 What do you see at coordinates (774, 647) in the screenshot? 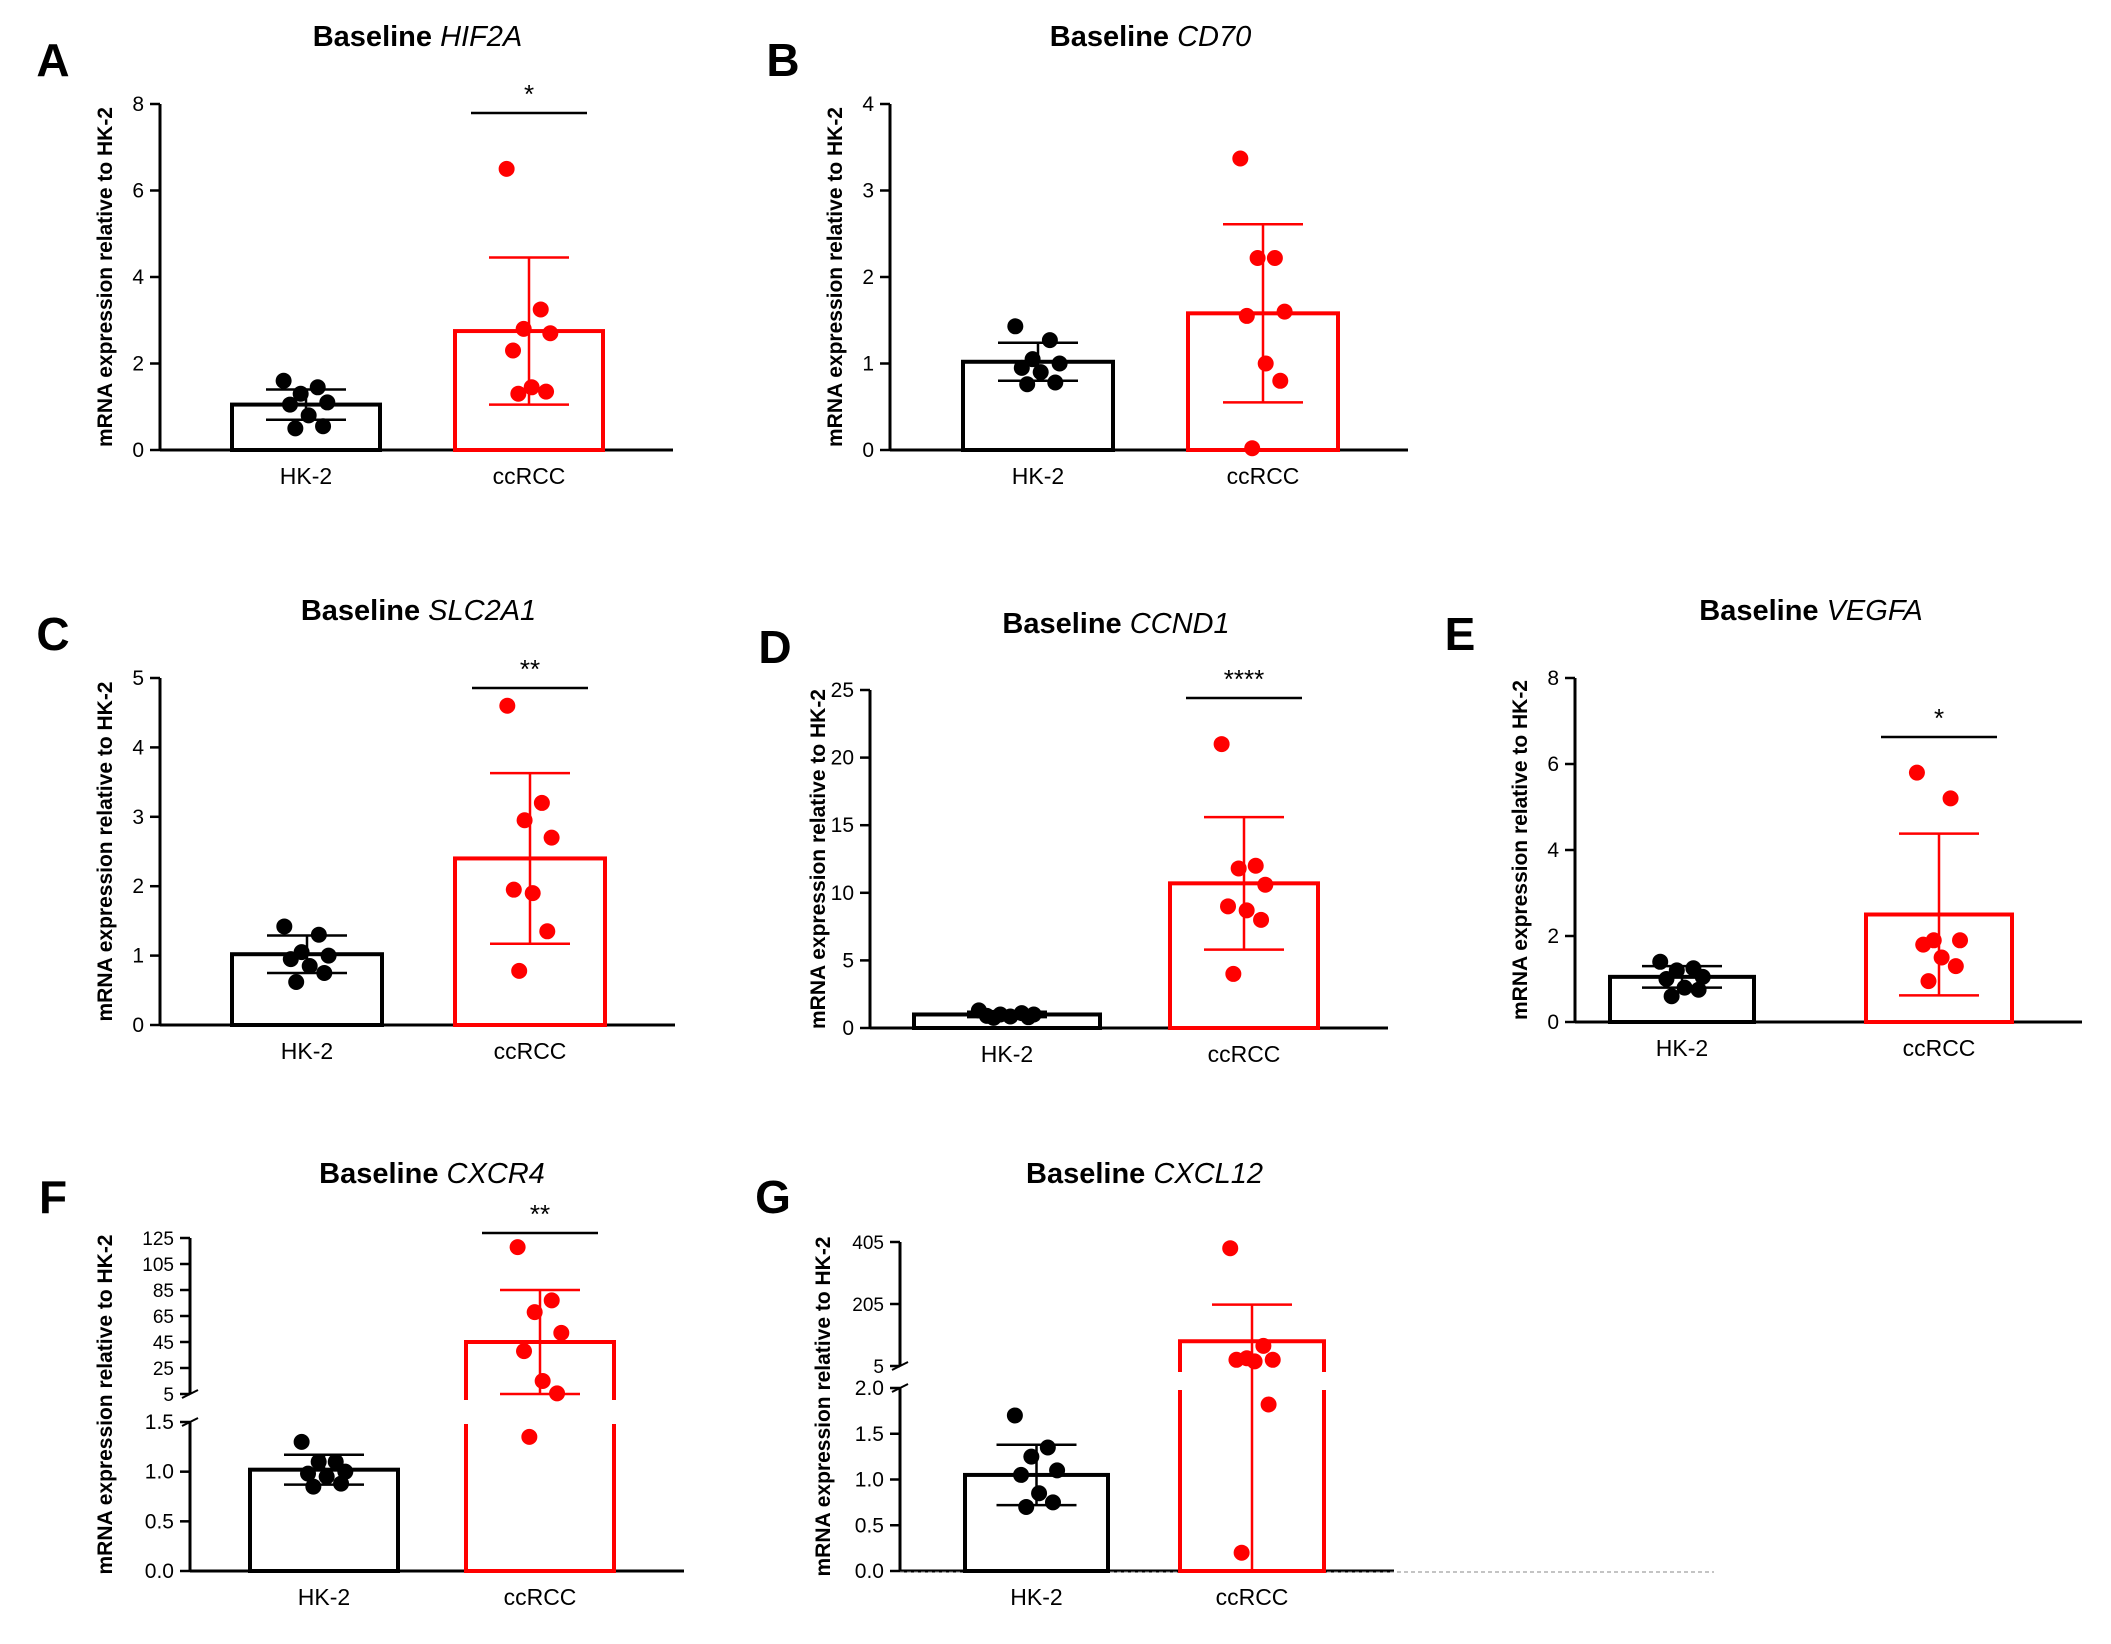
I see `panel-label: D` at bounding box center [774, 647].